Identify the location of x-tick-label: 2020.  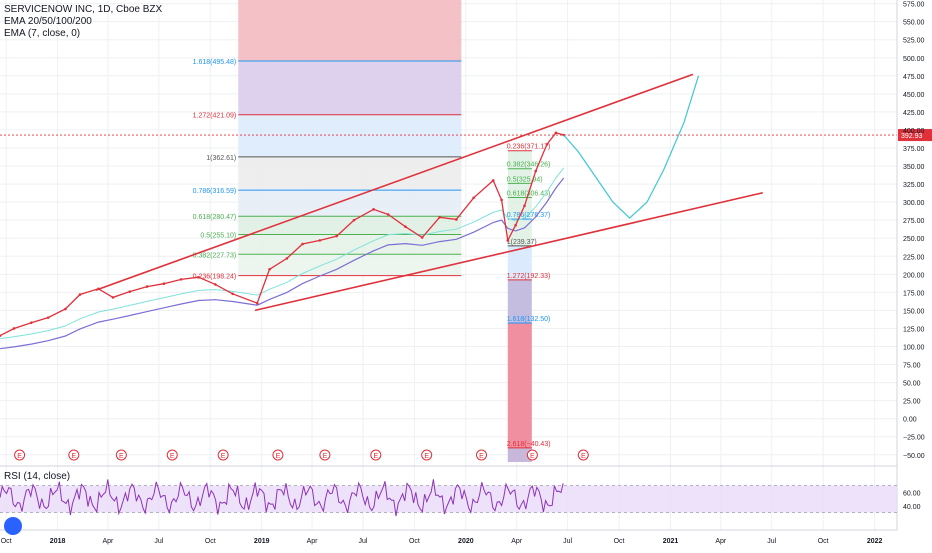
(466, 541).